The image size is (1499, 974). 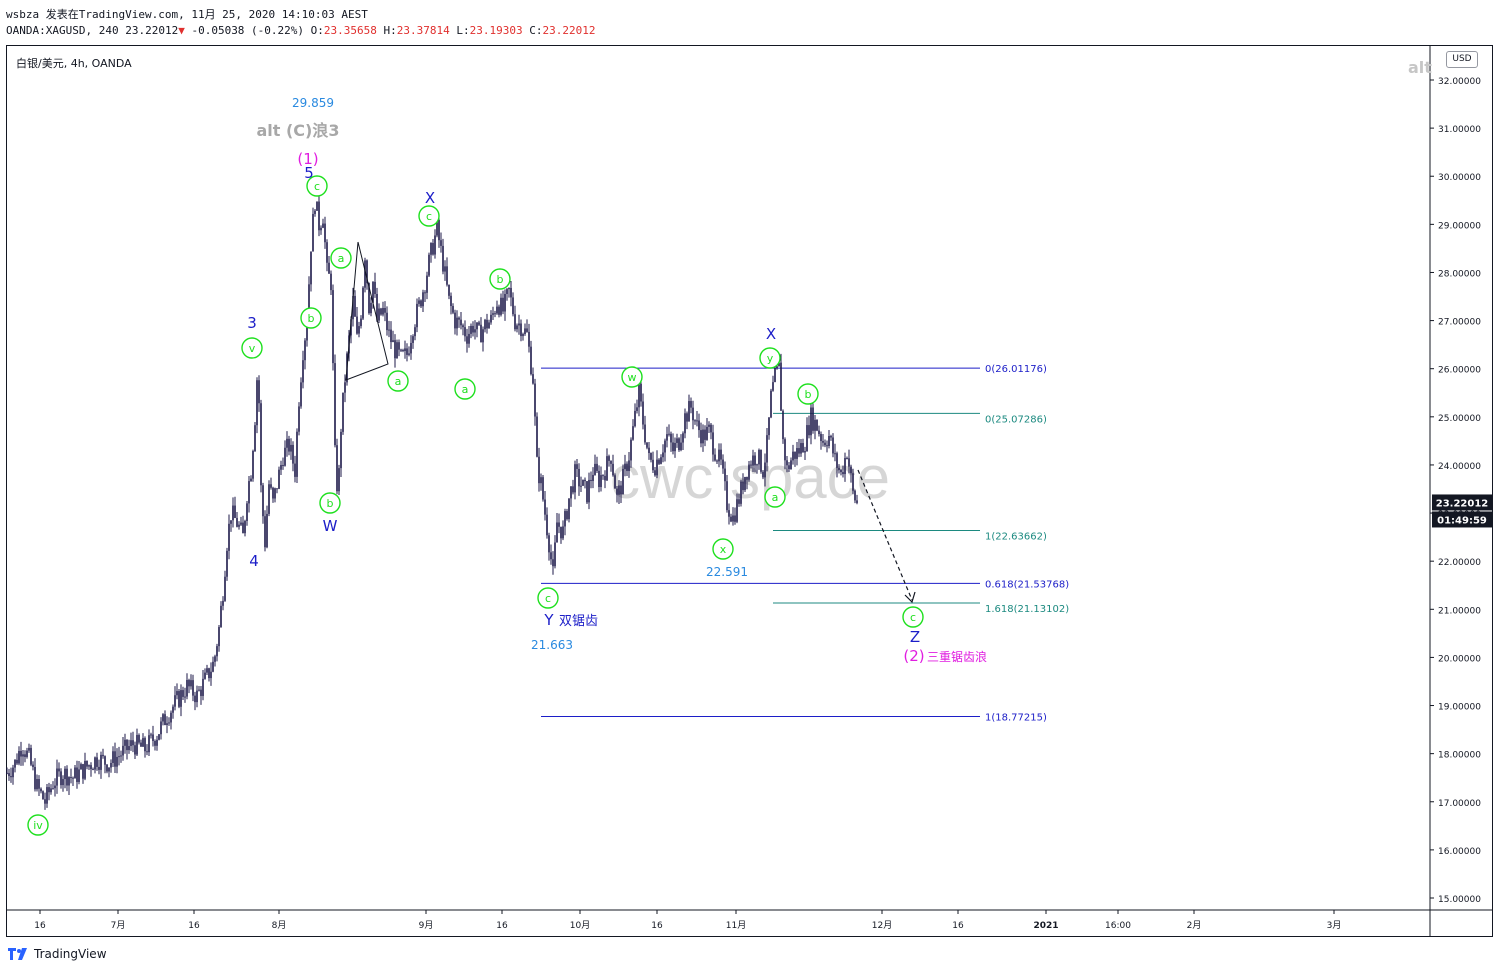 I want to click on down-triangle-icon: ▼, so click(x=181, y=30).